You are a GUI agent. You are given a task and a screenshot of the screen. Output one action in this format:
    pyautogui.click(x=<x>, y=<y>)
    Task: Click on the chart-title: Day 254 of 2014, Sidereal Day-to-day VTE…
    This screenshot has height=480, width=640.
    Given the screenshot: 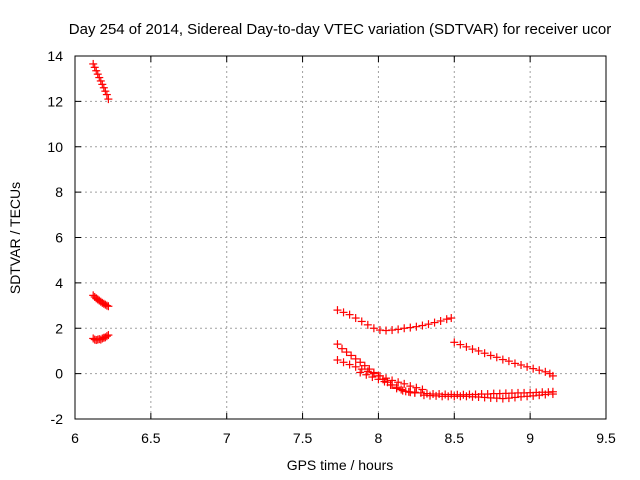 What is the action you would take?
    pyautogui.click(x=340, y=29)
    